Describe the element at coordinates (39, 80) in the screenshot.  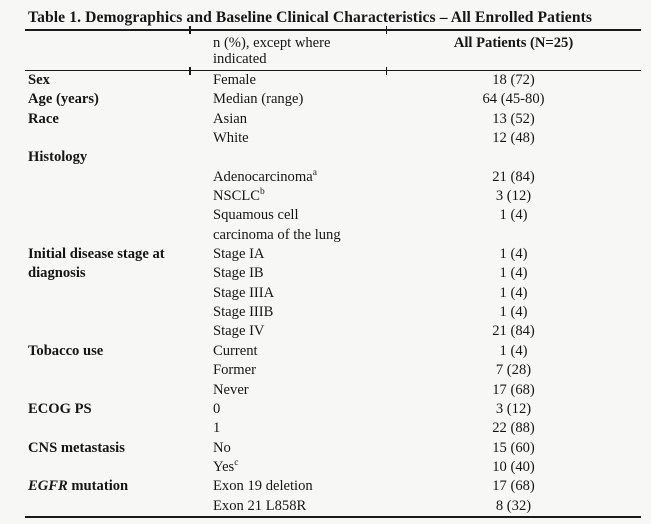
I see `characteristic-text: Sex` at that location.